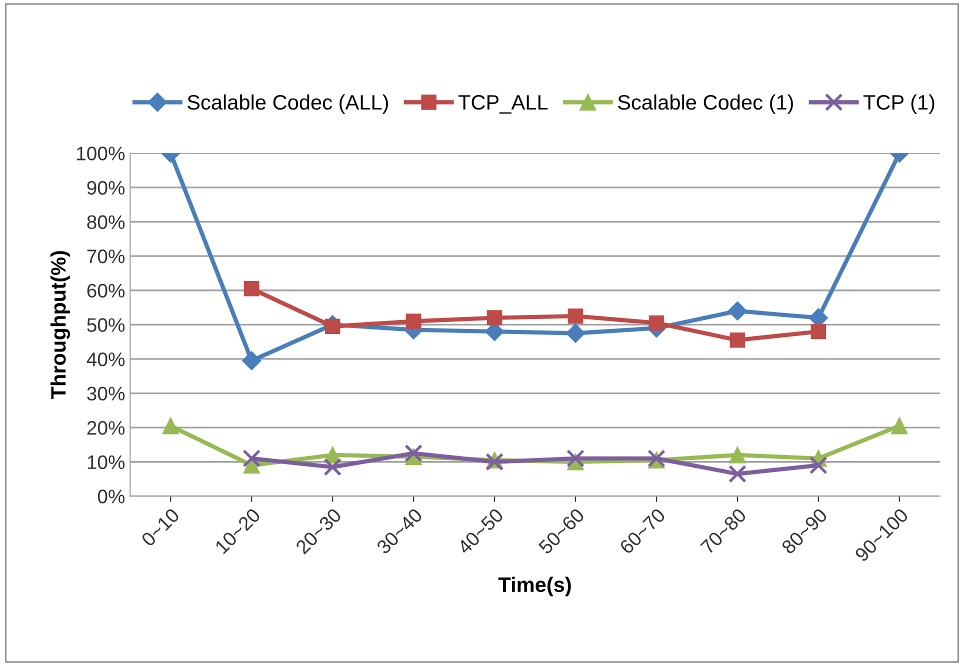  I want to click on y-axis-title: Throughput(%), so click(60, 325).